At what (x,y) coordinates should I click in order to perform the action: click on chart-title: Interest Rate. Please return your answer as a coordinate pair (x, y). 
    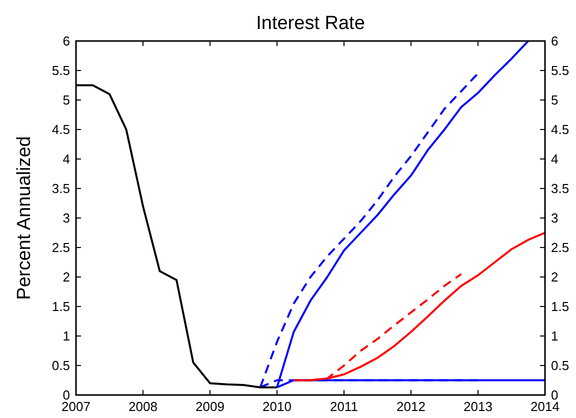
    Looking at the image, I should click on (310, 23).